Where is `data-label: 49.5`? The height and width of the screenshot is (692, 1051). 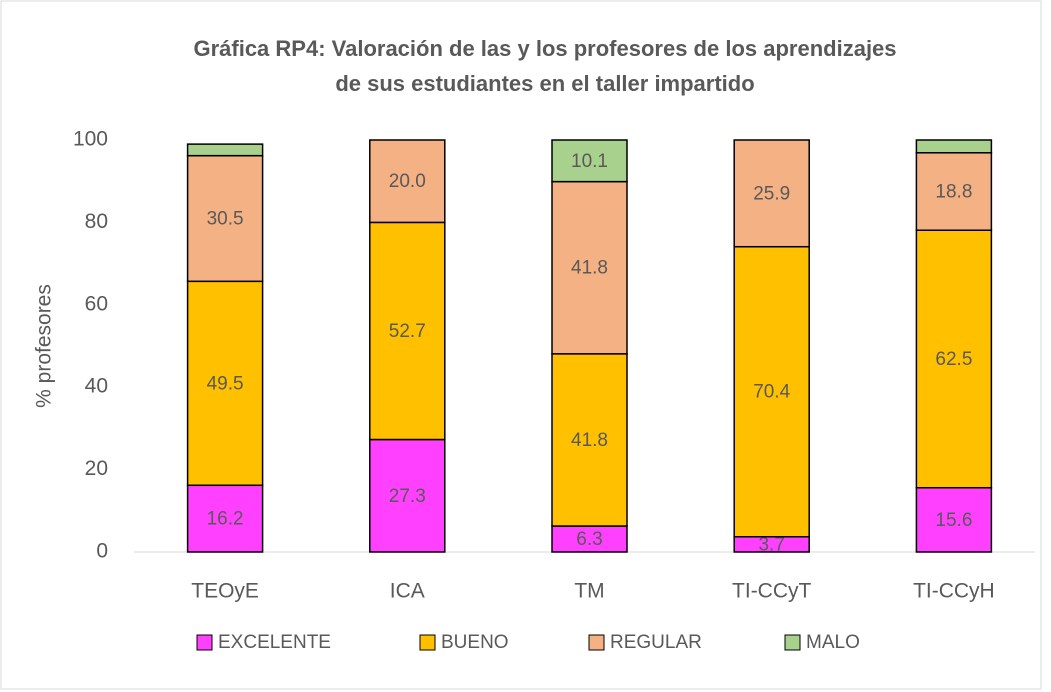 data-label: 49.5 is located at coordinates (225, 383).